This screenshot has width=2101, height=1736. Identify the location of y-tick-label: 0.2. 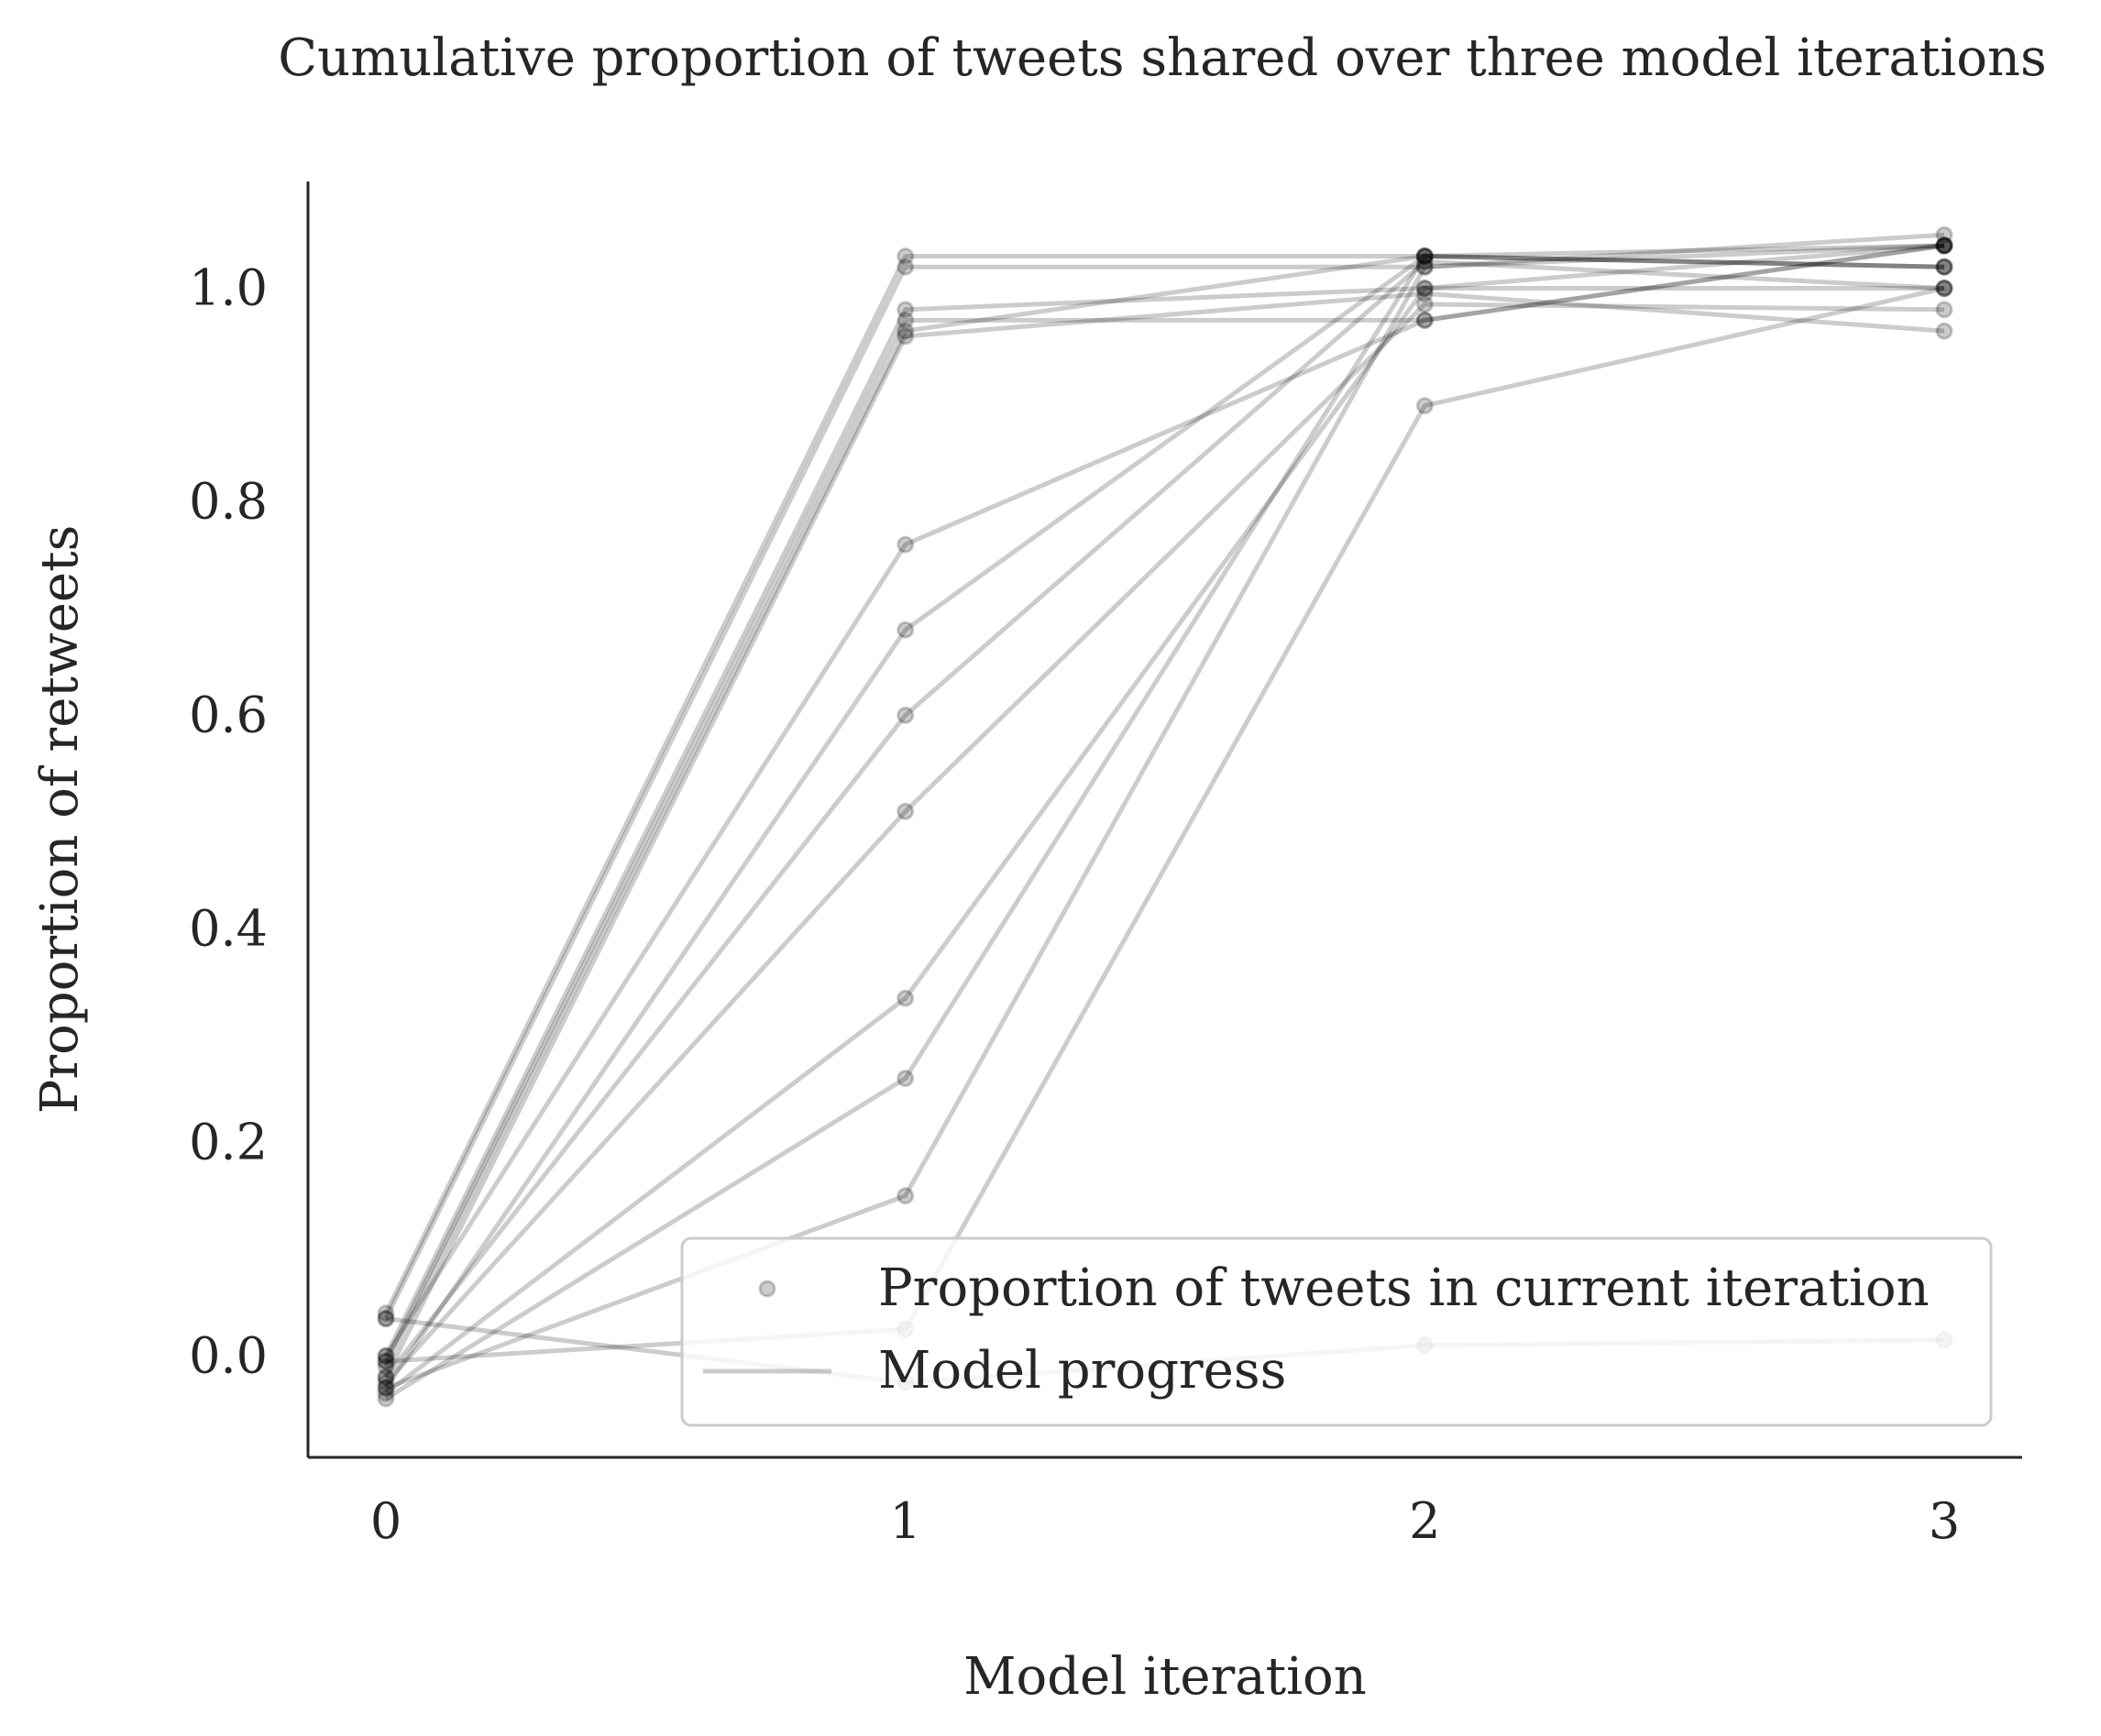
(228, 1141).